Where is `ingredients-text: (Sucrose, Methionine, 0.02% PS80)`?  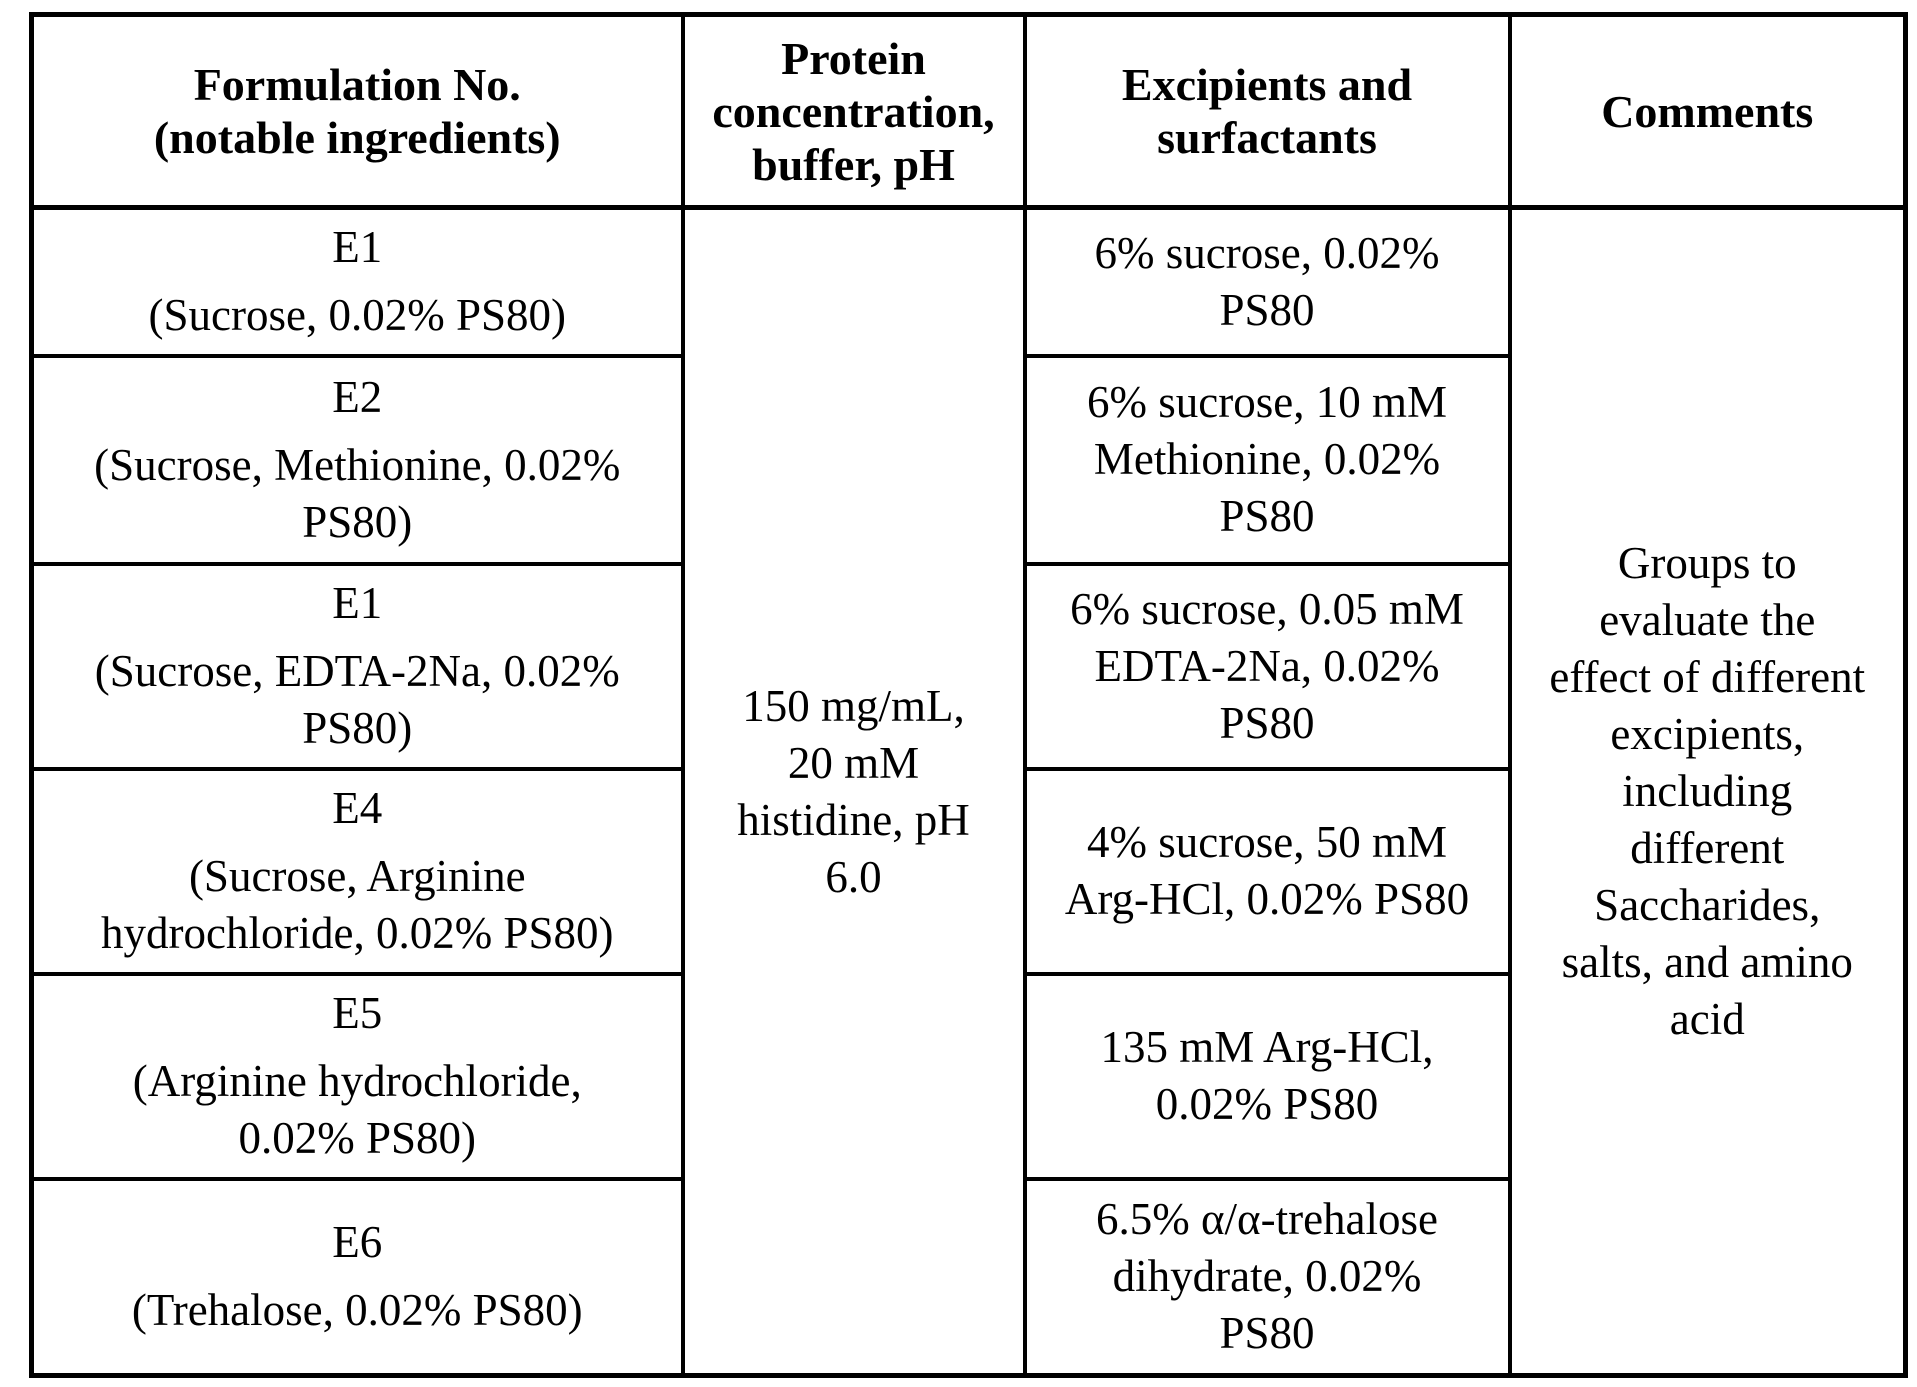
ingredients-text: (Sucrose, Methionine, 0.02% PS80) is located at coordinates (357, 493).